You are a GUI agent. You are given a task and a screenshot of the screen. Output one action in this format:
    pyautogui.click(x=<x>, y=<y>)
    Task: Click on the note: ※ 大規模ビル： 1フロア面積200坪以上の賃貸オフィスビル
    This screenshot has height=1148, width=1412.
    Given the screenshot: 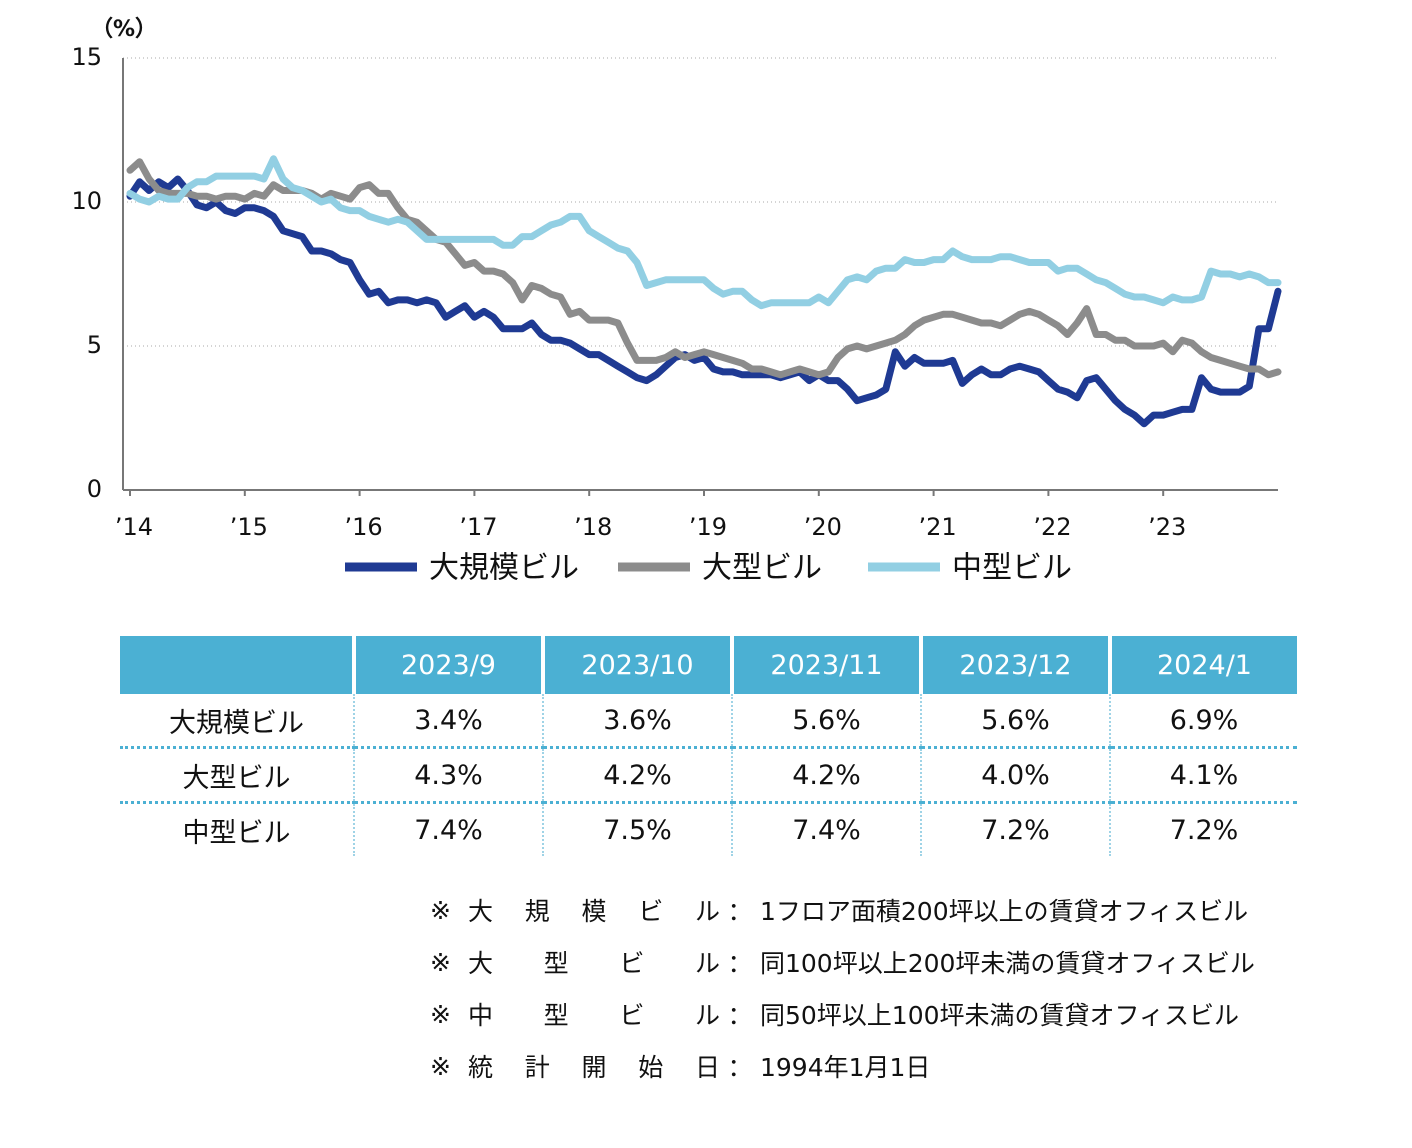 What is the action you would take?
    pyautogui.click(x=842, y=910)
    